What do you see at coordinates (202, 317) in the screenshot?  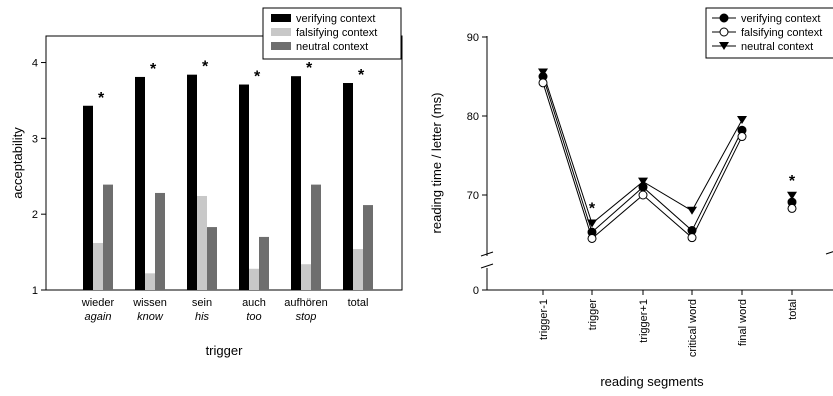 I see `x-tick-gloss: his` at bounding box center [202, 317].